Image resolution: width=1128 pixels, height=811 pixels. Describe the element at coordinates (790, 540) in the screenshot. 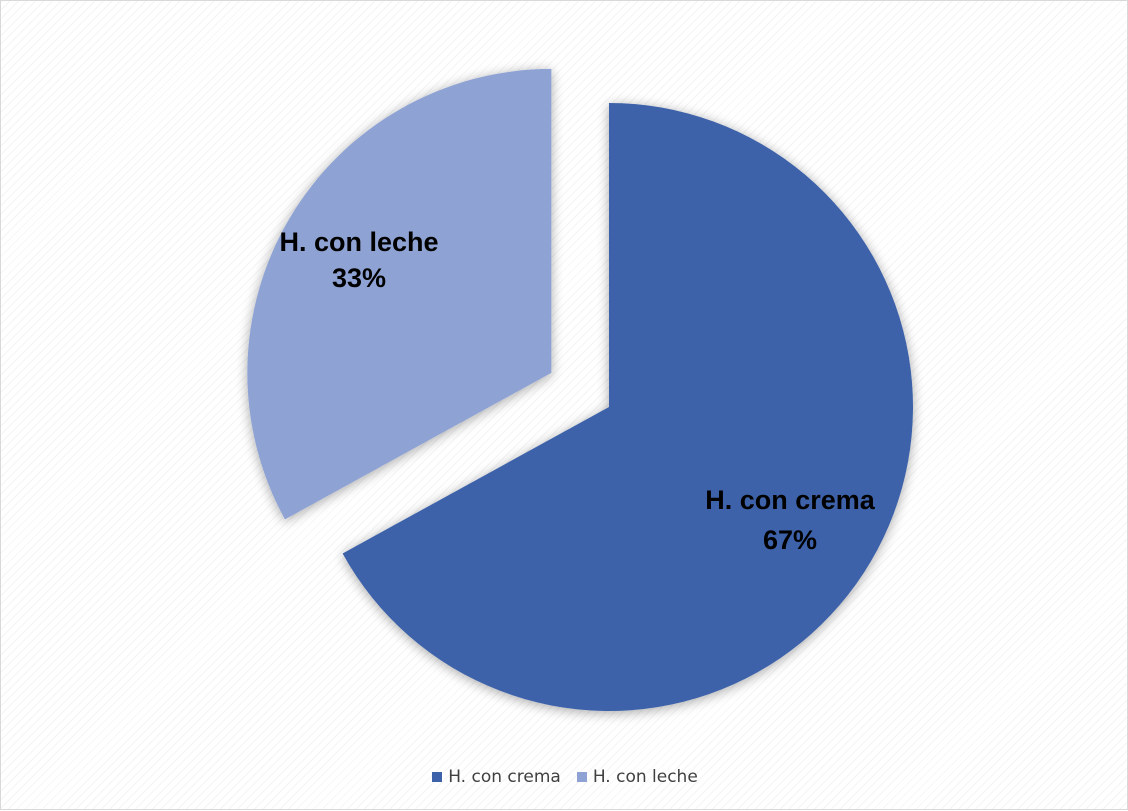

I see `slice-label-value-0: 67%` at that location.